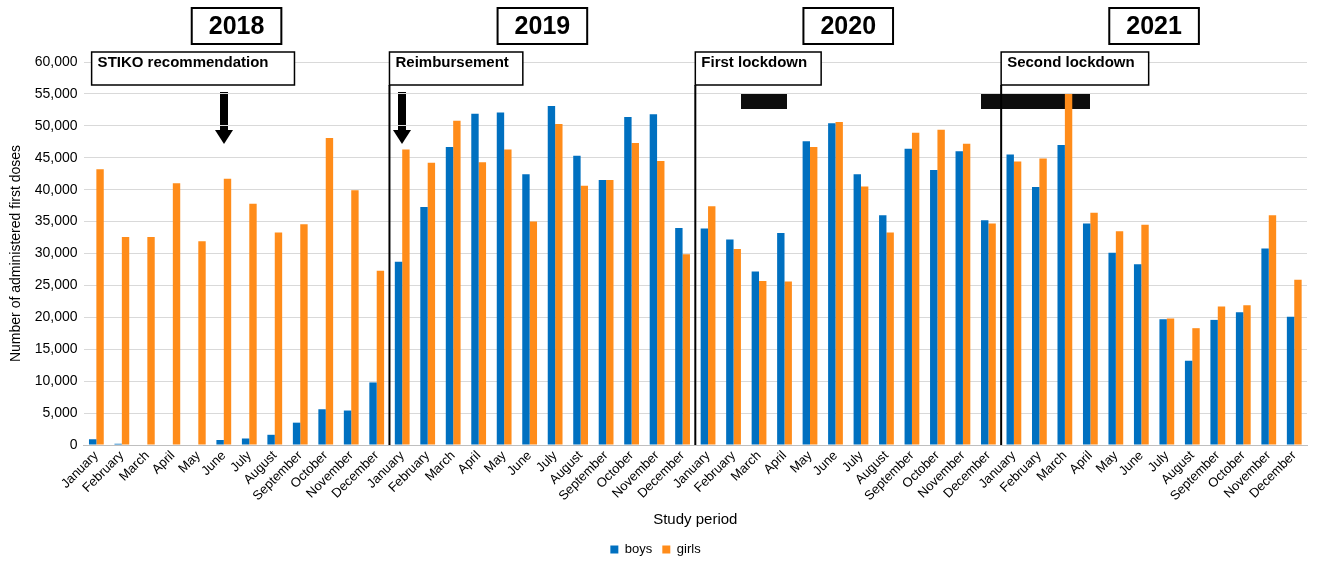 This screenshot has width=1317, height=566. Describe the element at coordinates (56, 156) in the screenshot. I see `y-tick-label: 45,000` at that location.